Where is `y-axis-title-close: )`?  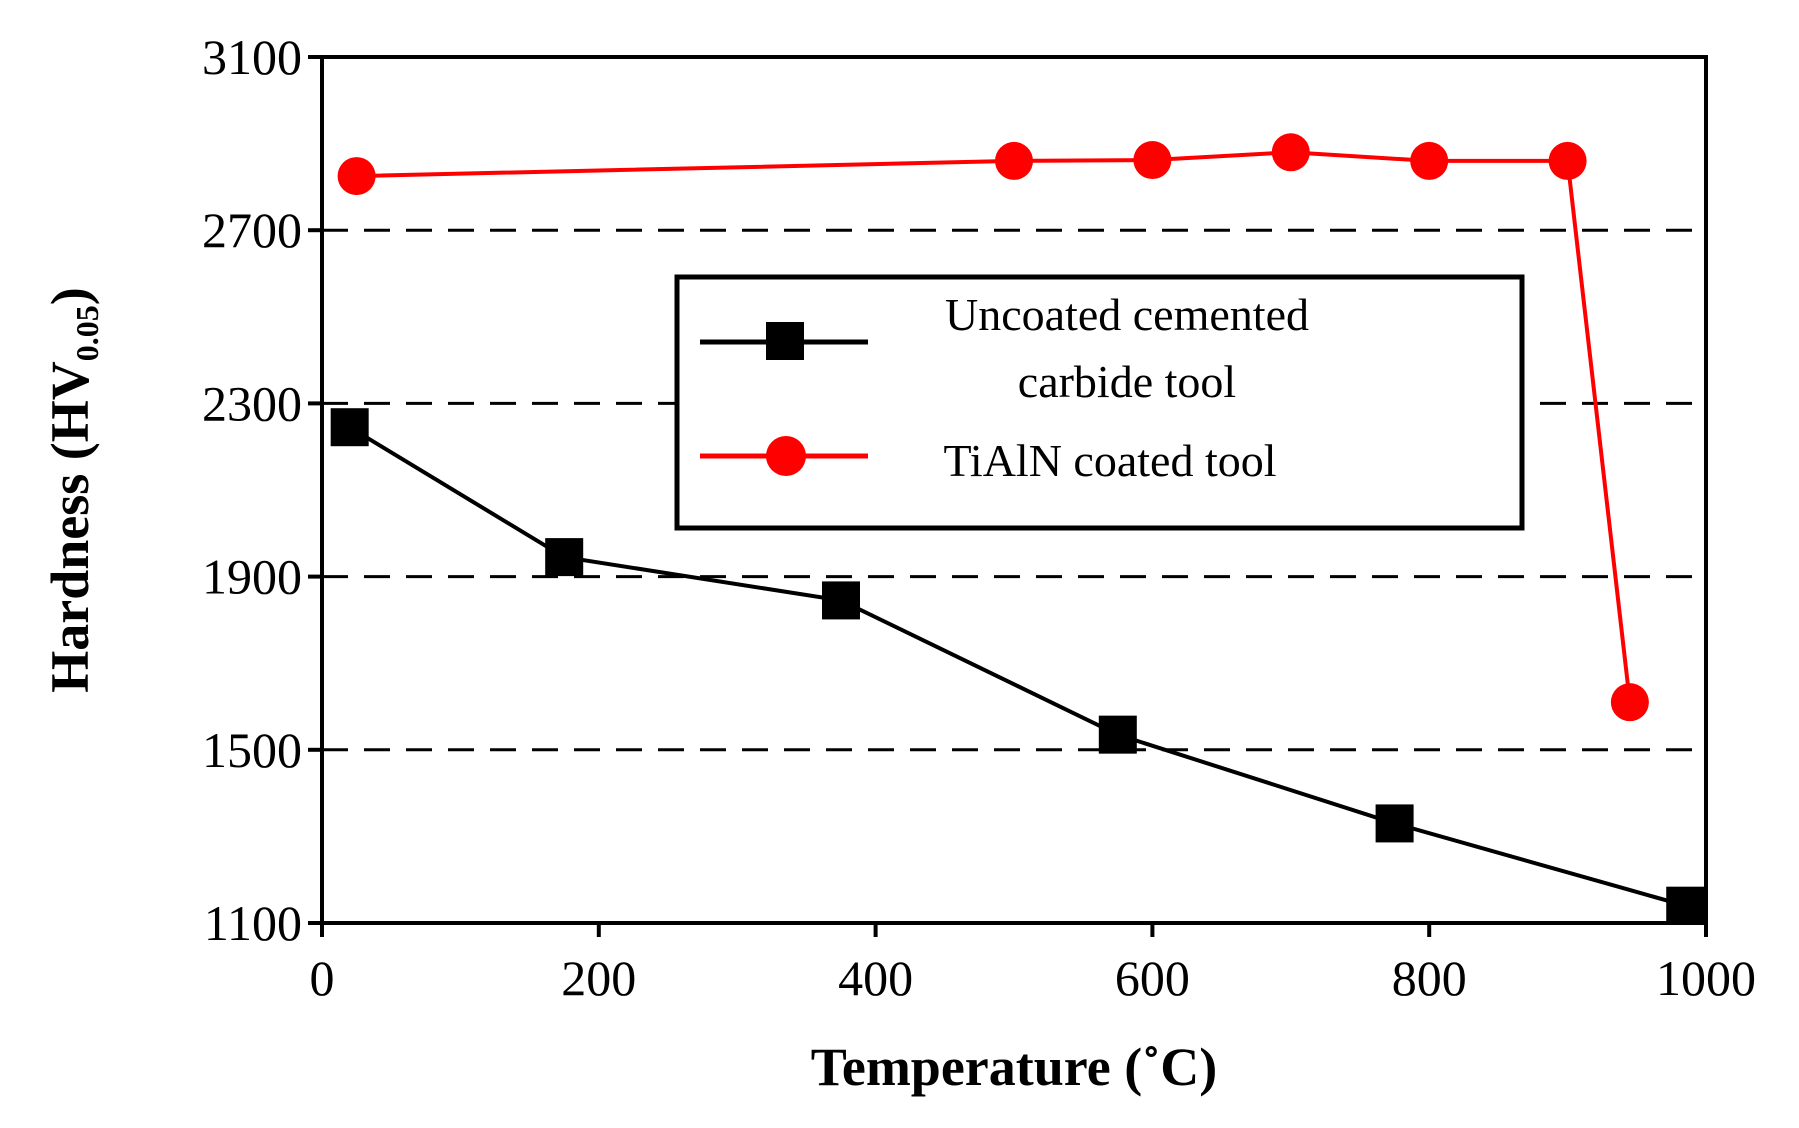
y-axis-title-close: ) is located at coordinates (70, 296).